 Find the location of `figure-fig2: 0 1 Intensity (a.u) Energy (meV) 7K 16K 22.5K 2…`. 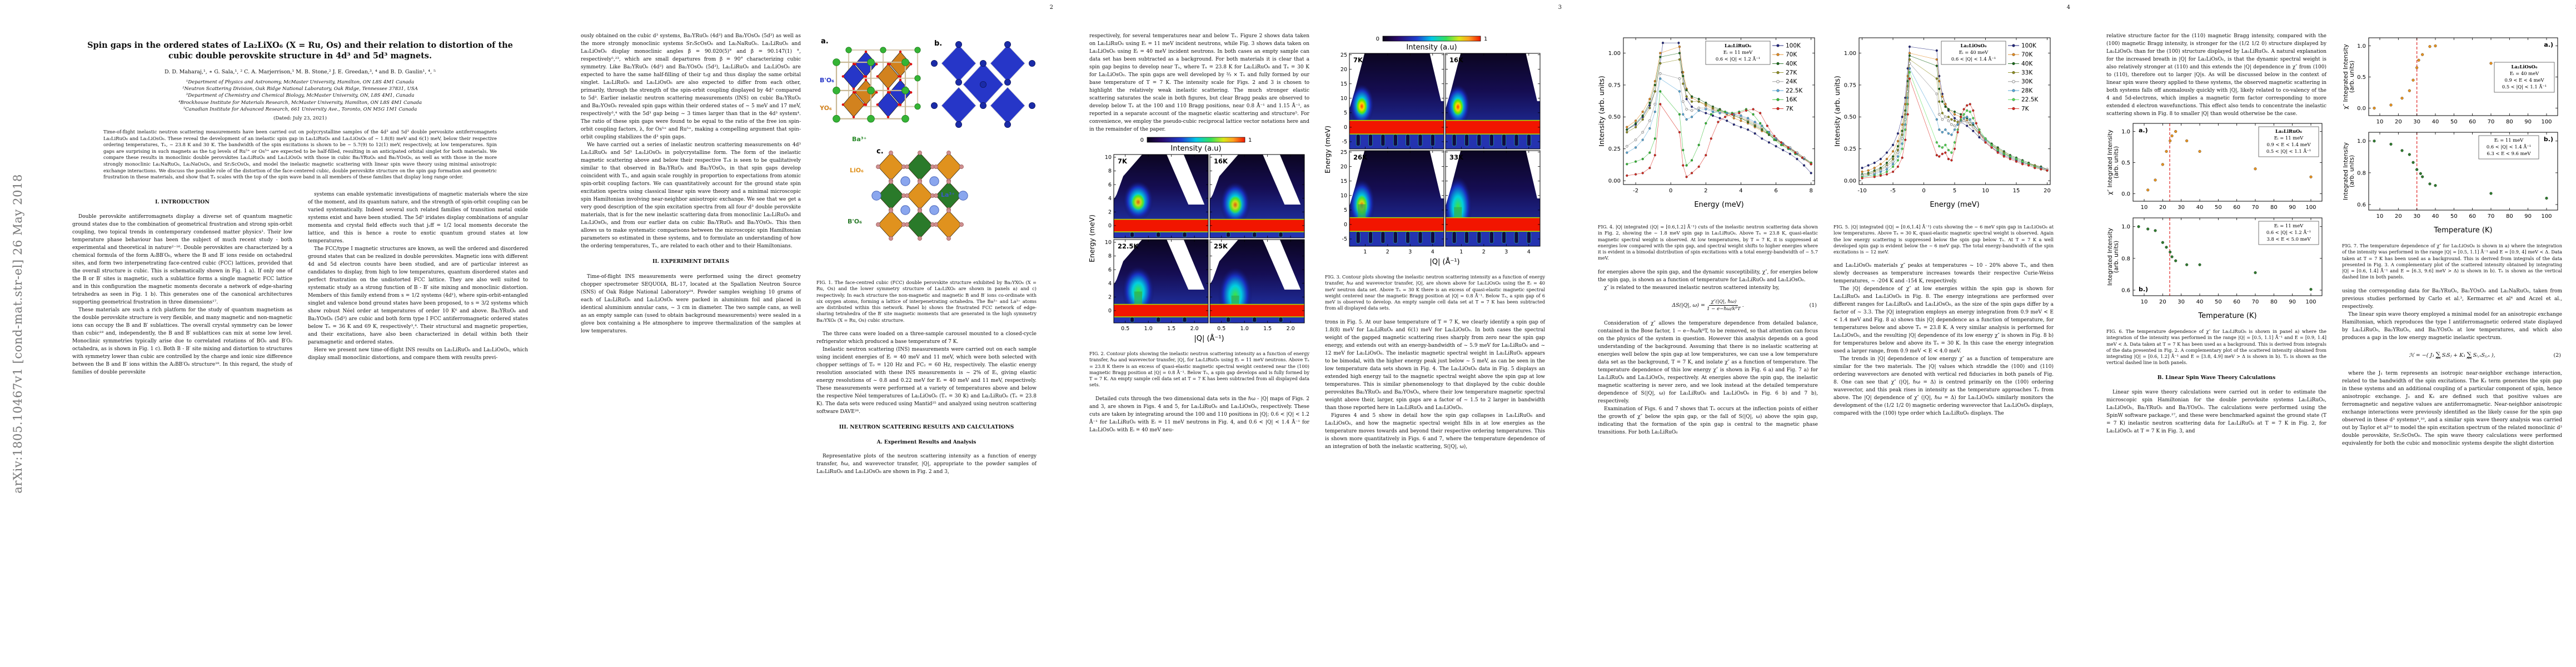

figure-fig2: 0 1 Intensity (a.u) Energy (meV) 7K 16K 22.5K 2… is located at coordinates (1198, 240).